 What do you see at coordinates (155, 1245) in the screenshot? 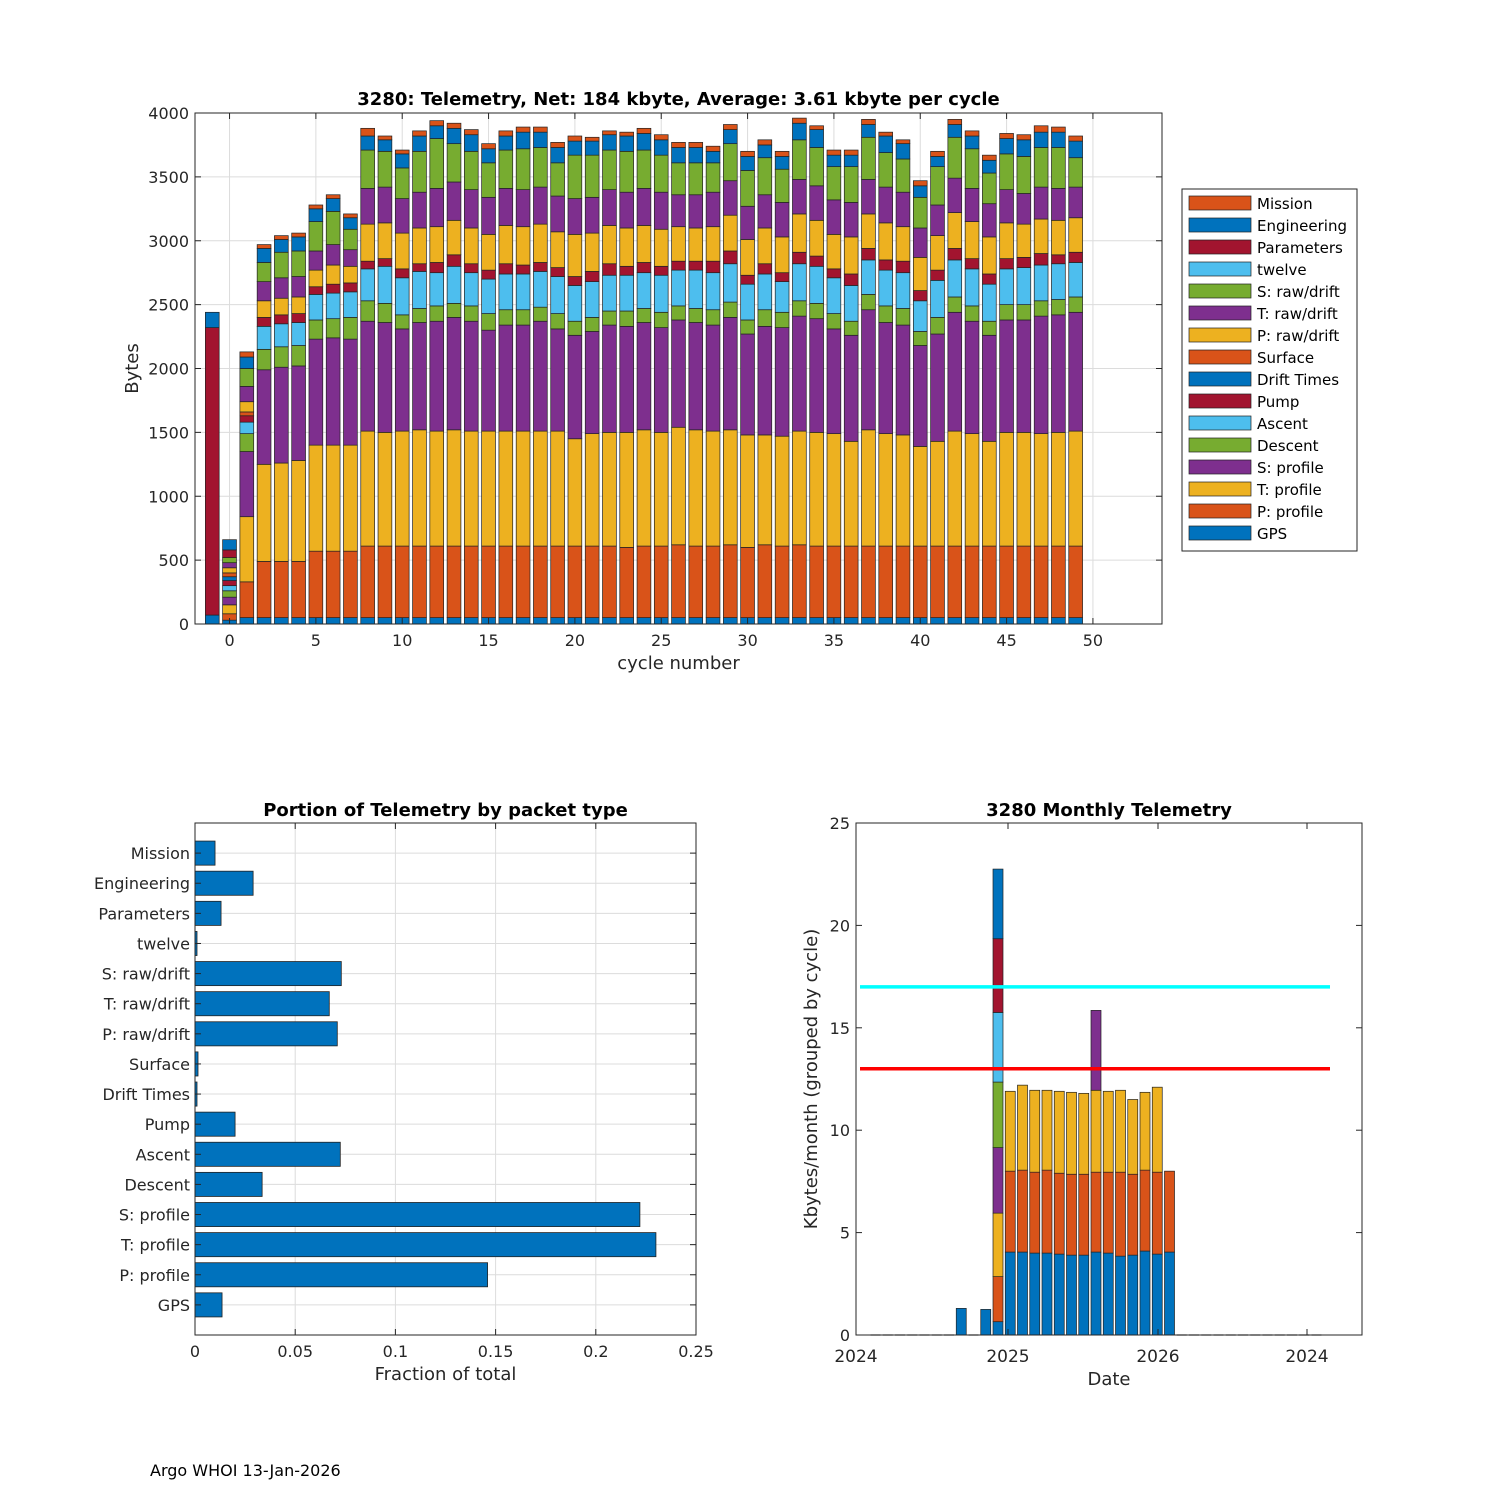
I see `category-label: T: profile` at bounding box center [155, 1245].